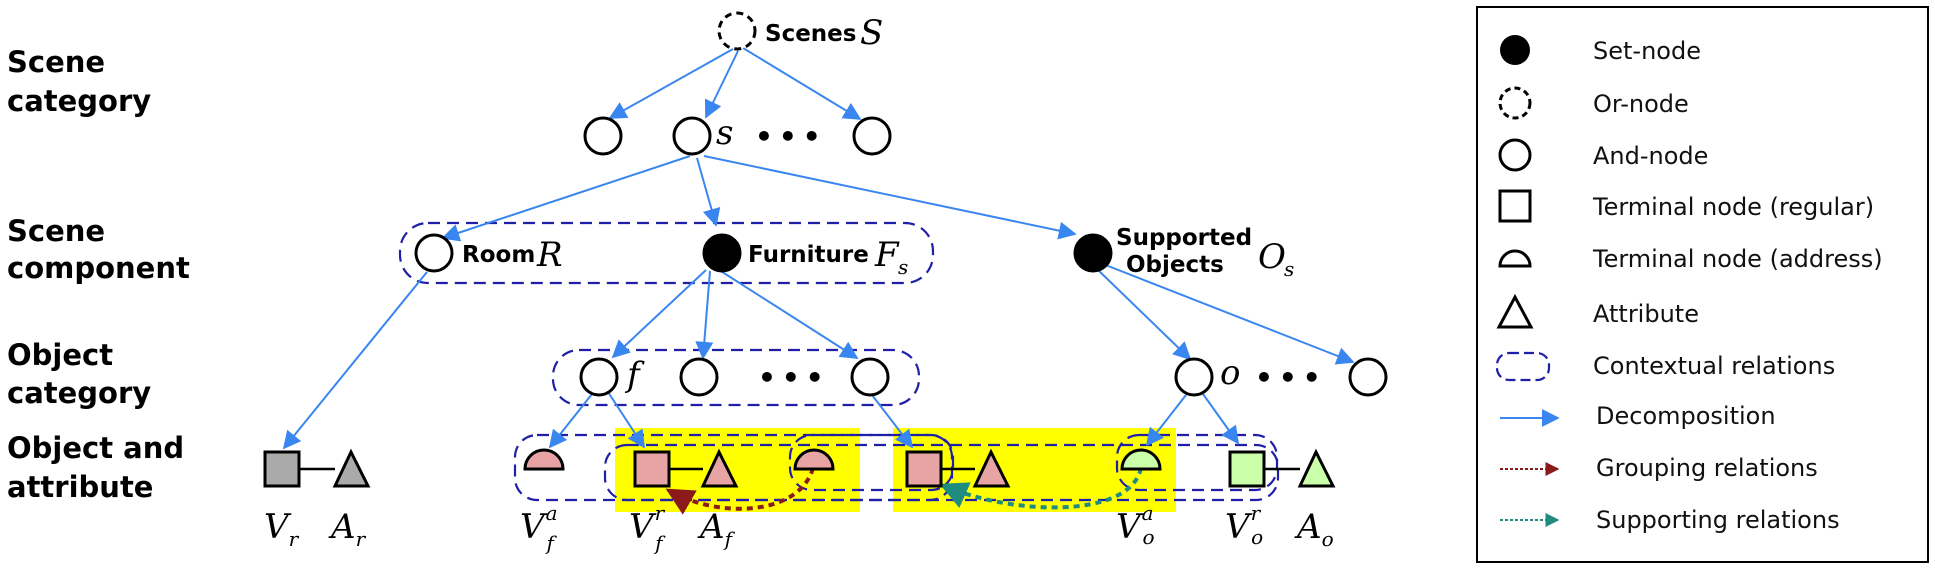 The width and height of the screenshot is (1935, 569). What do you see at coordinates (351, 468) in the screenshot?
I see `room-attribute-triangle` at bounding box center [351, 468].